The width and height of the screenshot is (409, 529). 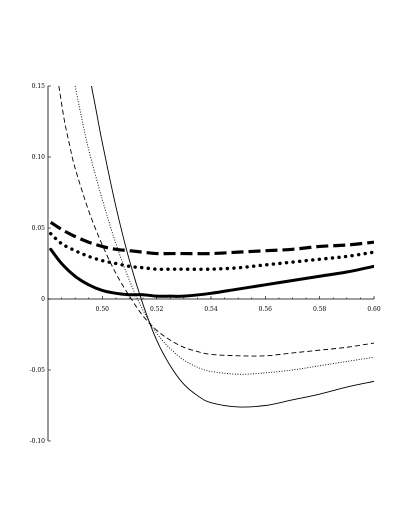 What do you see at coordinates (39, 86) in the screenshot?
I see `y-tick-label: 0.15` at bounding box center [39, 86].